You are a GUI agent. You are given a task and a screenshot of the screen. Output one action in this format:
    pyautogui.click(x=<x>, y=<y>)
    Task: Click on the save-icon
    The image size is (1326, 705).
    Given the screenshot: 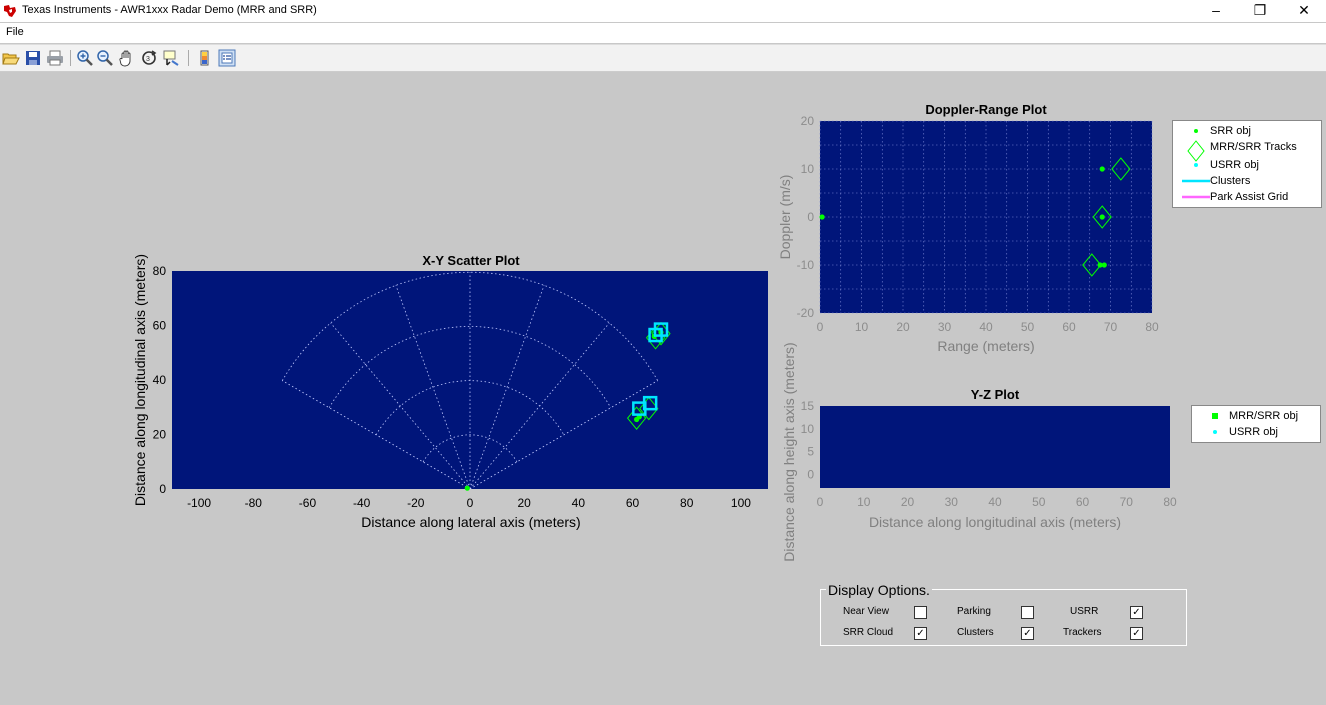 What is the action you would take?
    pyautogui.click(x=33, y=58)
    